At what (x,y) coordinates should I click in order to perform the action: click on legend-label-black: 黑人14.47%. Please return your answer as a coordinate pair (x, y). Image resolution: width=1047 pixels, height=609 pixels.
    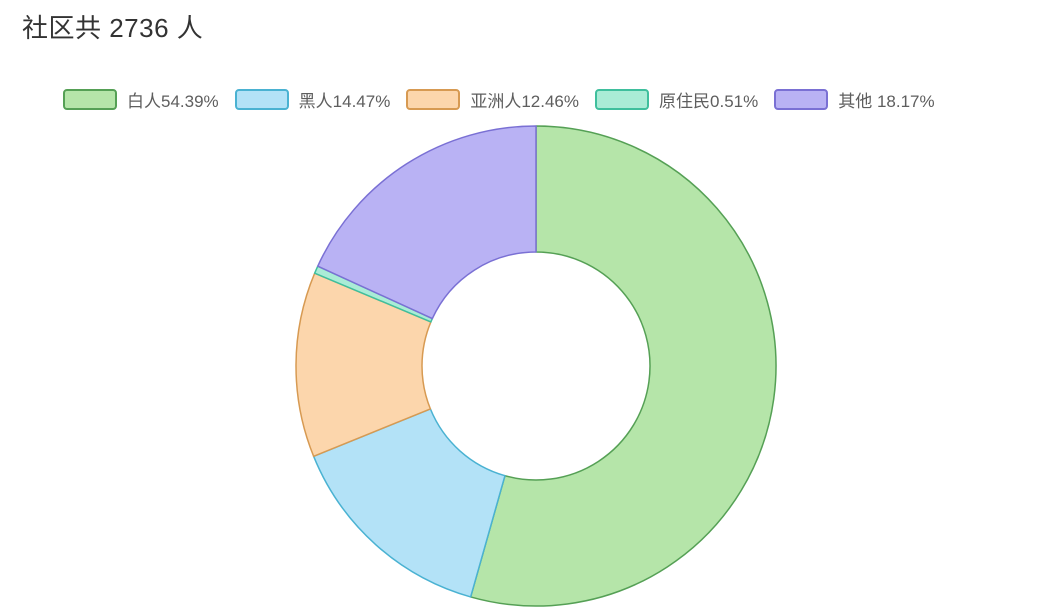
    Looking at the image, I should click on (344, 101).